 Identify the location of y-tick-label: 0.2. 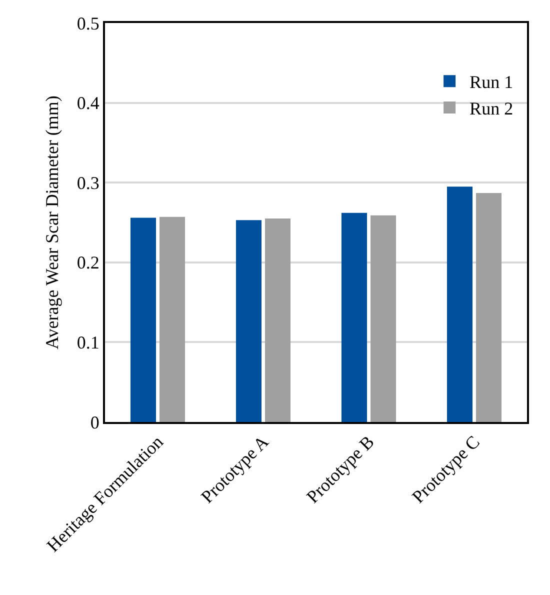
(88, 262).